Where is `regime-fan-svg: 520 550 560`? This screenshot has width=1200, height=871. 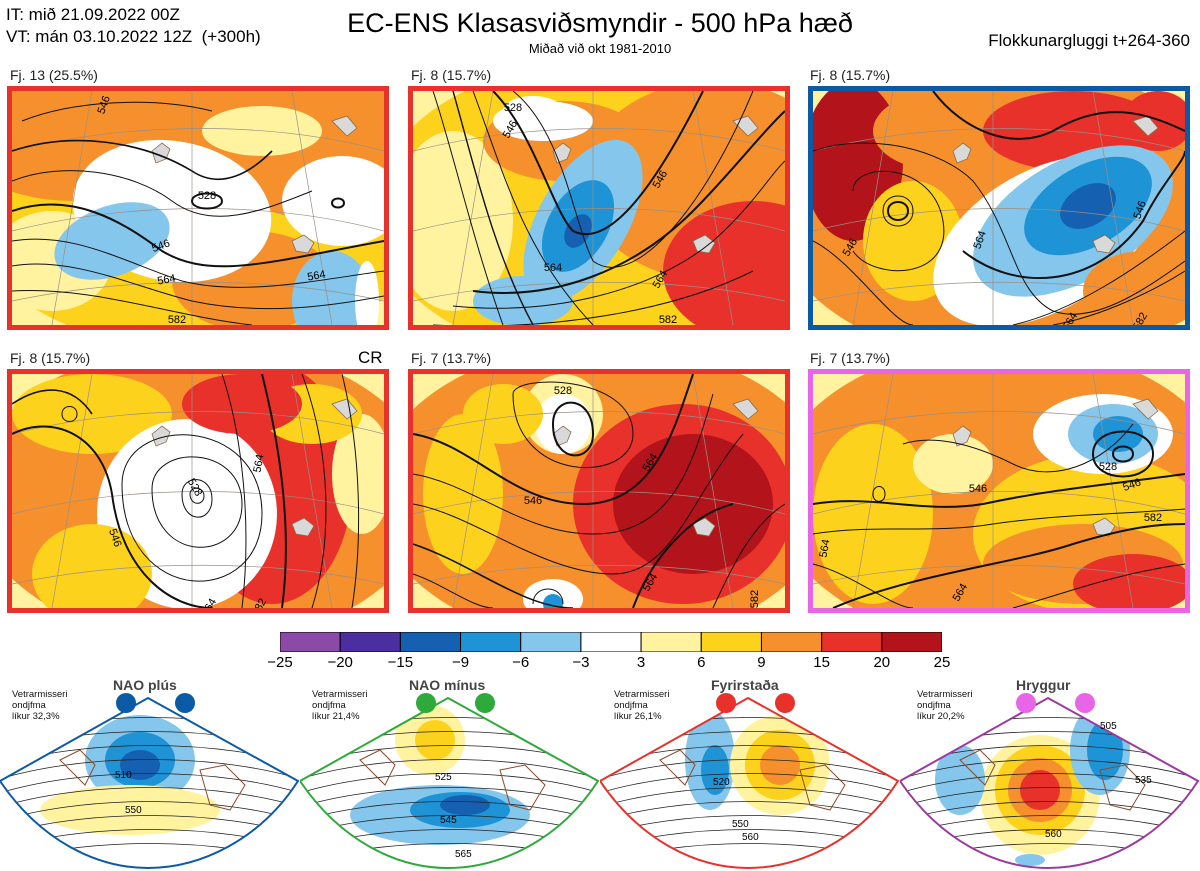
regime-fan-svg: 520 550 560 is located at coordinates (750, 781).